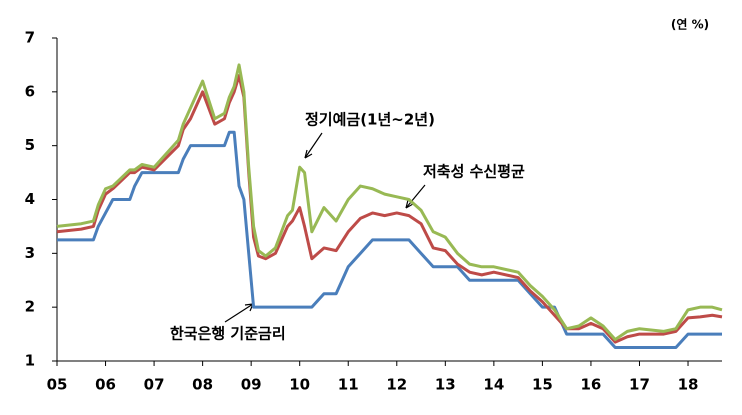  Describe the element at coordinates (30, 199) in the screenshot. I see `y-tick-label: 4` at that location.